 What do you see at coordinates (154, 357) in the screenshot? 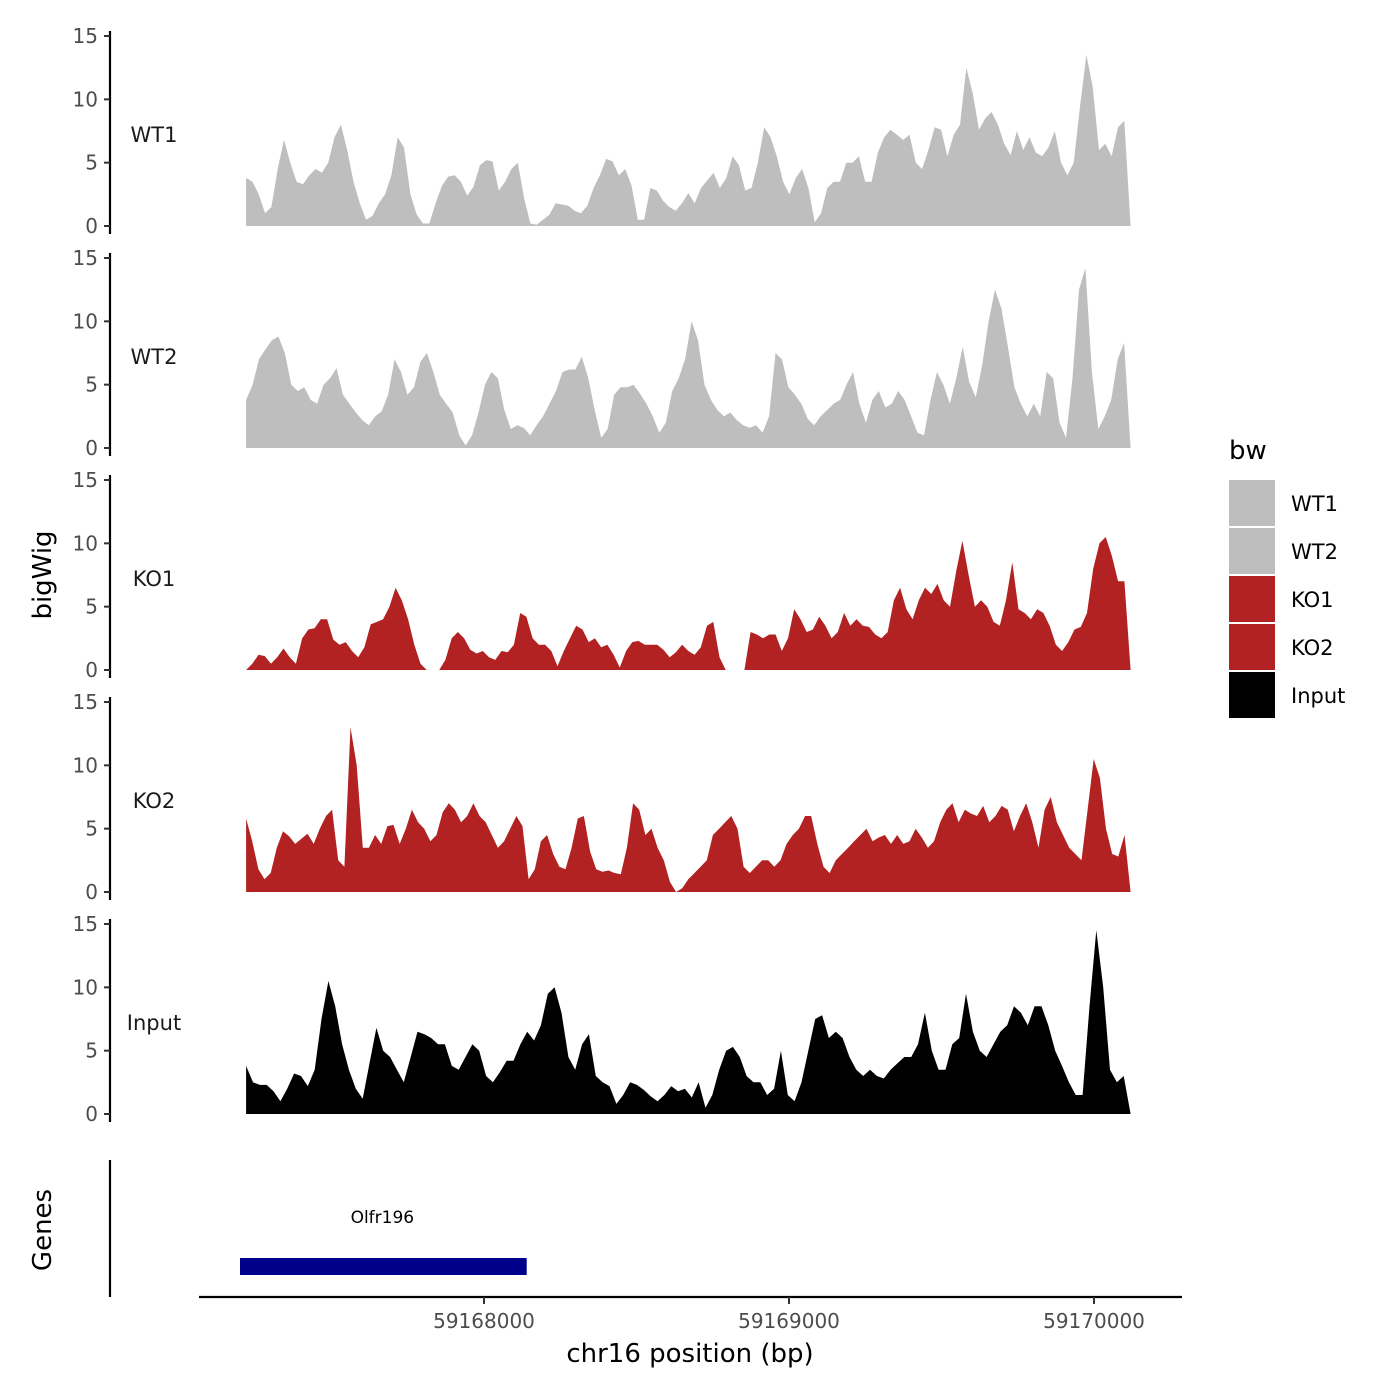
I see `track-label-wt2: WT2` at bounding box center [154, 357].